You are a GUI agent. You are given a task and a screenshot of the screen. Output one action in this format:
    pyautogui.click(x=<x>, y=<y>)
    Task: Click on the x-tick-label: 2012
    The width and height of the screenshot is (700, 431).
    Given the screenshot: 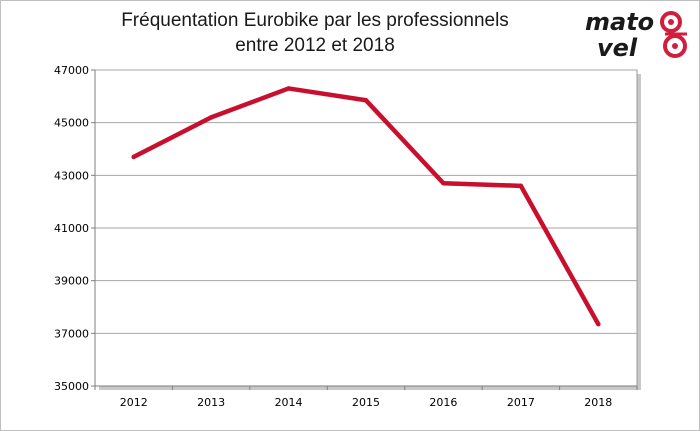 What is the action you would take?
    pyautogui.click(x=134, y=402)
    